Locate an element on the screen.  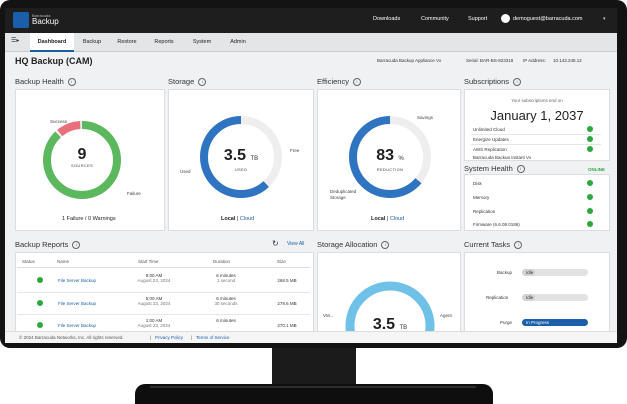
allocation-ring is located at coordinates (390, 307).